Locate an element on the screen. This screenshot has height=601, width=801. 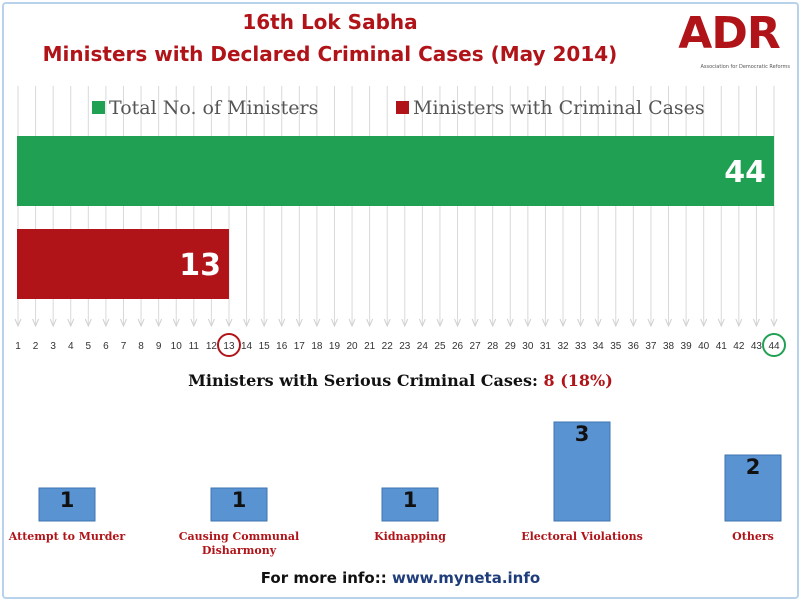
x-tick-label: 31 is located at coordinates (546, 346).